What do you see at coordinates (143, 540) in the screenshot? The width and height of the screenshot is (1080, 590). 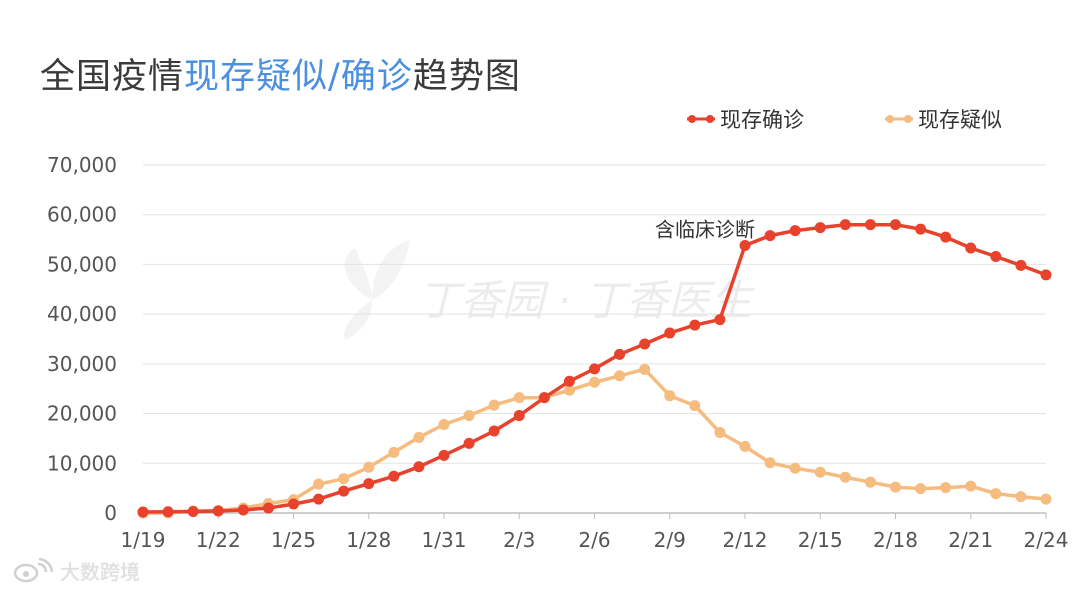 I see `x-tick-label: 1/19` at bounding box center [143, 540].